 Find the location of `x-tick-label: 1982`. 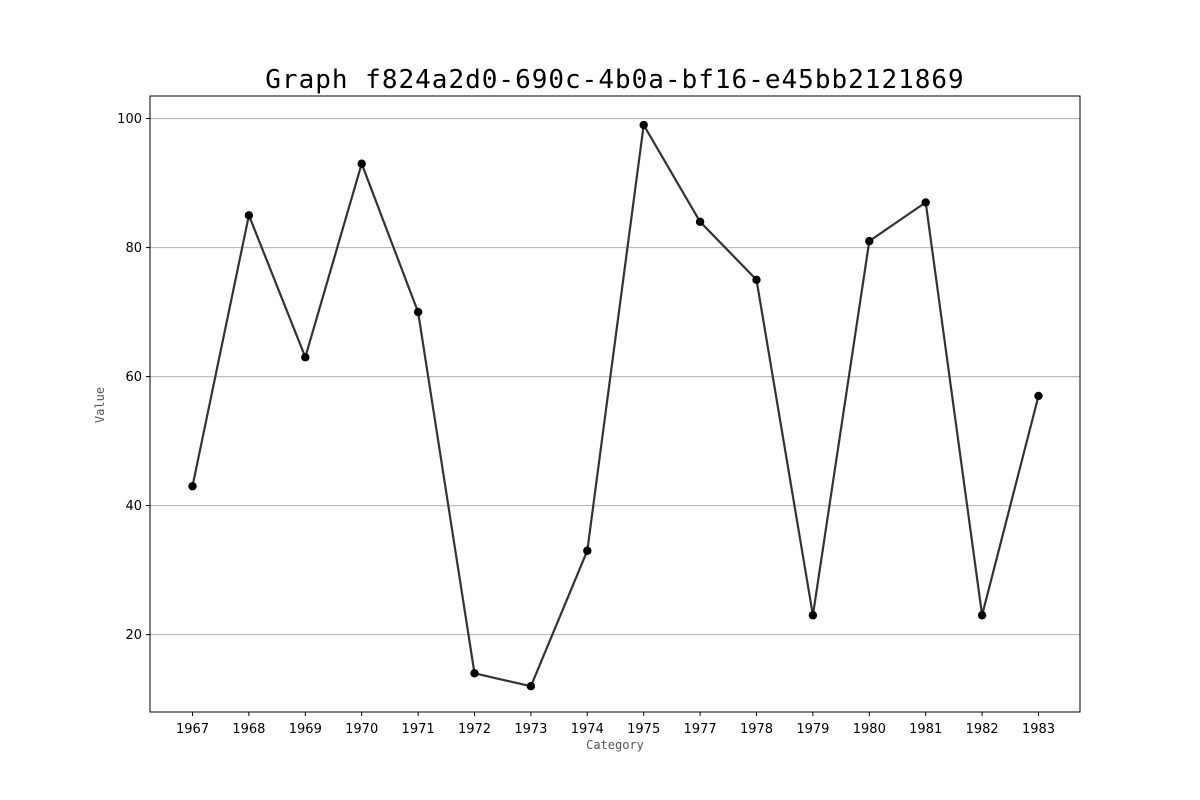

x-tick-label: 1982 is located at coordinates (982, 729).